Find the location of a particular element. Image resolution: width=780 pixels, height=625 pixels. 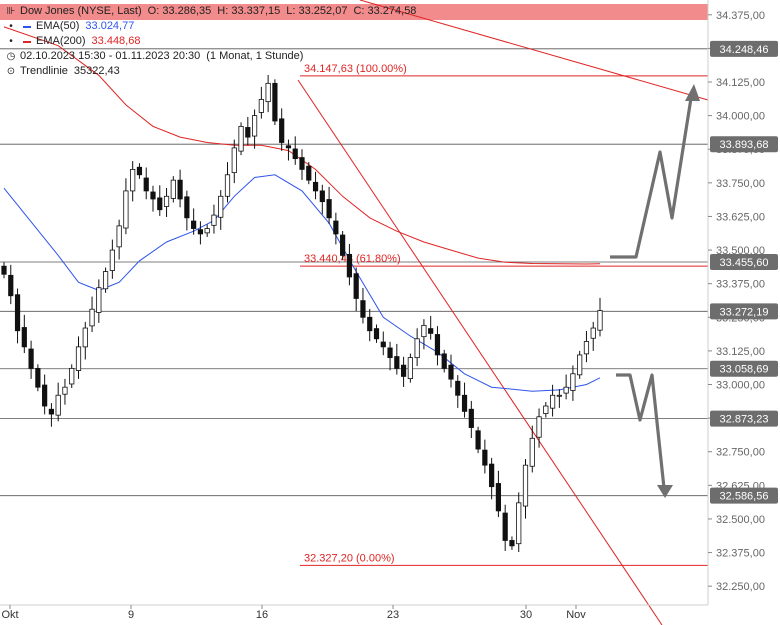

ema50-row: • EMA(50) 33.024,77 is located at coordinates (210, 26).